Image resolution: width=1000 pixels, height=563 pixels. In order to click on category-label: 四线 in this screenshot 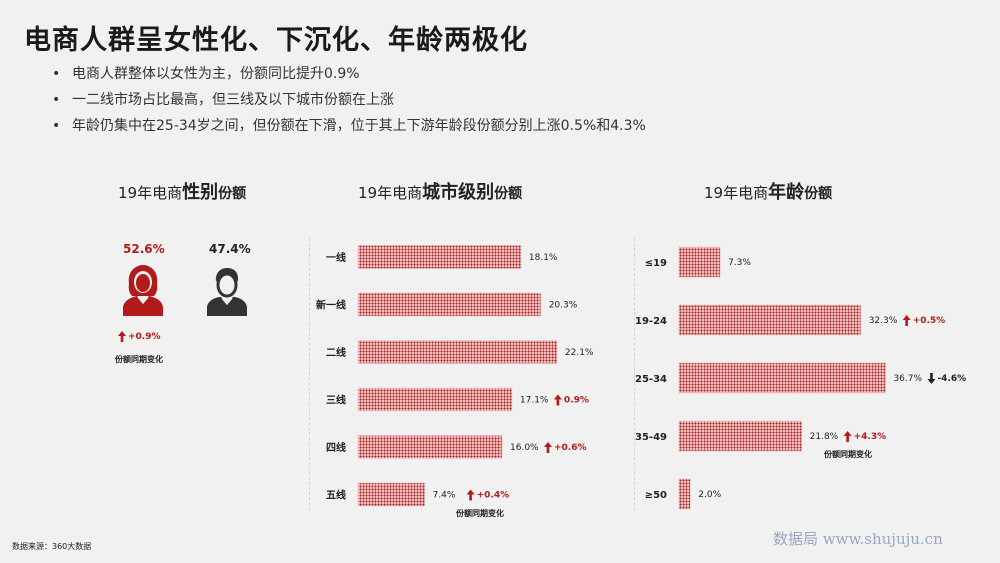, I will do `click(336, 447)`.